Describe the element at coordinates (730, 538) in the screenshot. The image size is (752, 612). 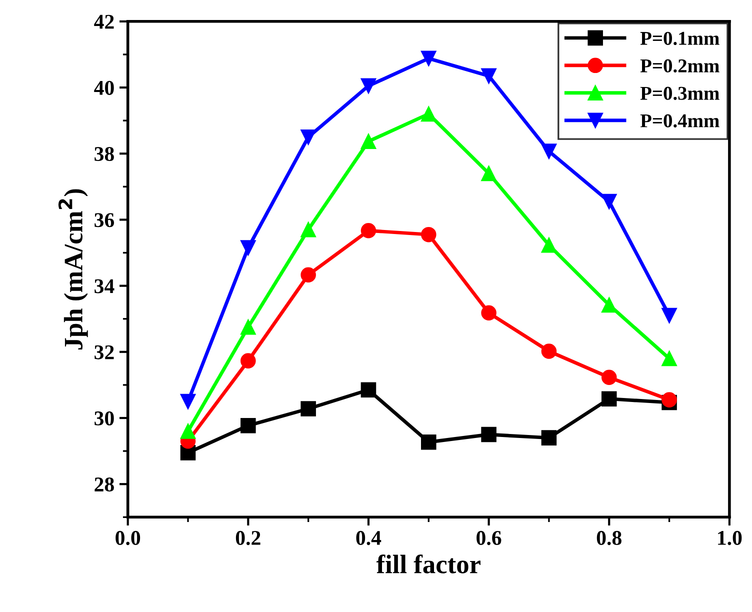
I see `x-tick-label: 1.0` at that location.